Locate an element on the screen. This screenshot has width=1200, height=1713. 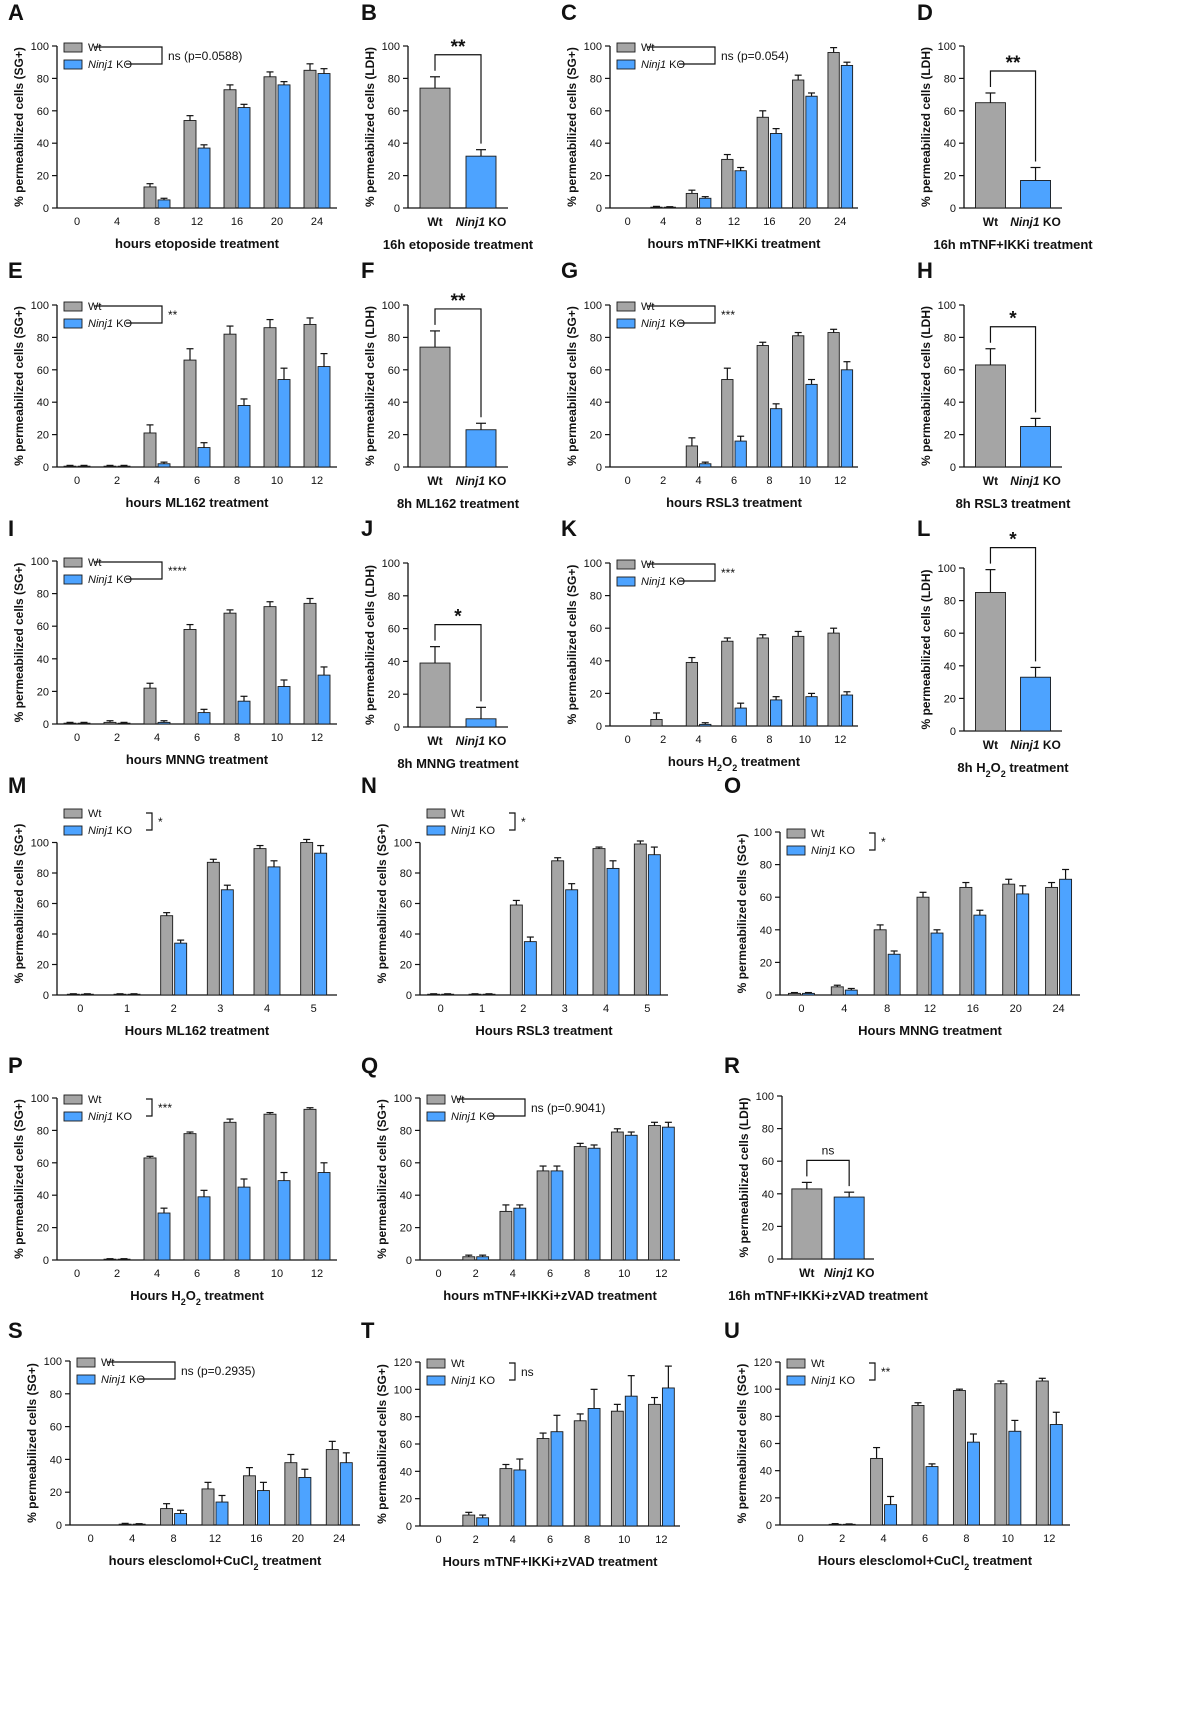
panel-letter: O is located at coordinates (732, 785).